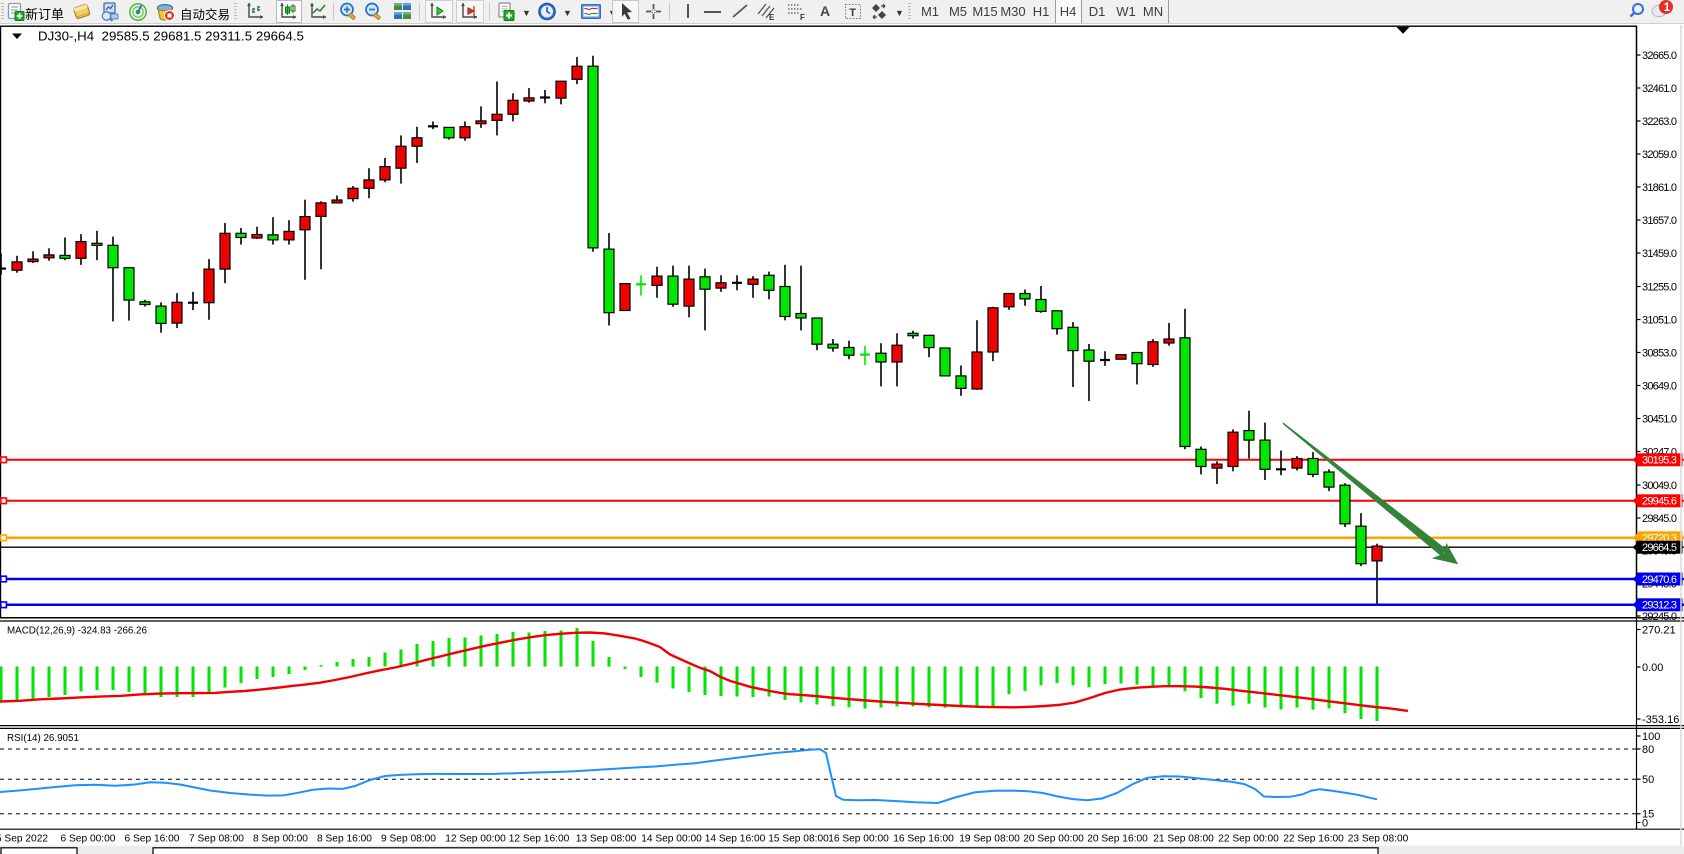 This screenshot has height=854, width=1684. Describe the element at coordinates (1248, 839) in the screenshot. I see `svg-text: 22 Sep 00:00` at that location.